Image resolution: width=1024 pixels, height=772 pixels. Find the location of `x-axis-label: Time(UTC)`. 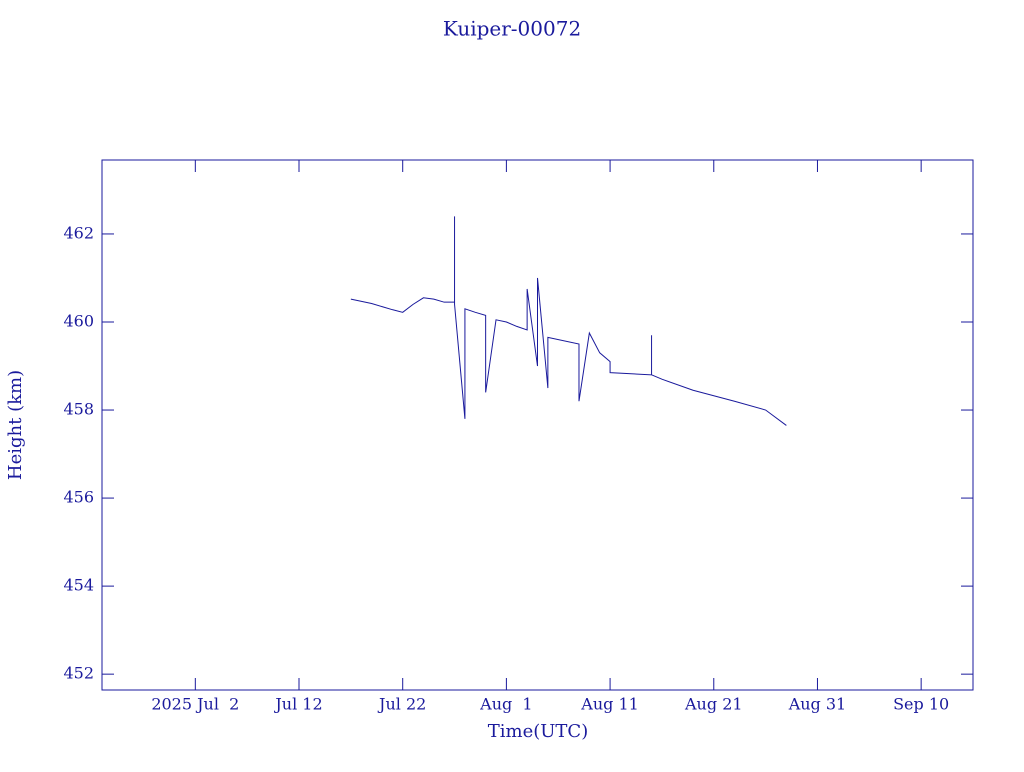

x-axis-label: Time(UTC) is located at coordinates (538, 731).